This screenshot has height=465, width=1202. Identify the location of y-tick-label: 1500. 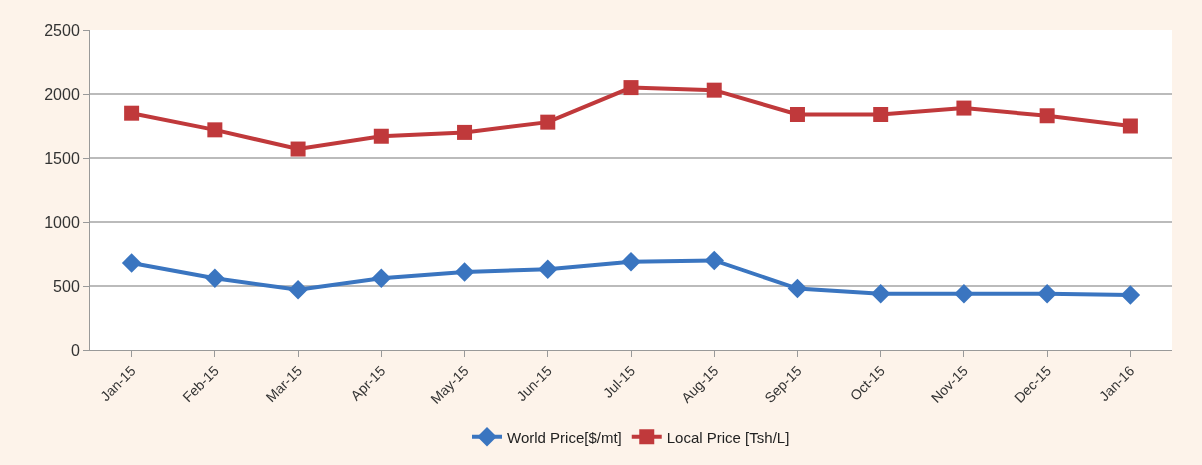
(62, 158).